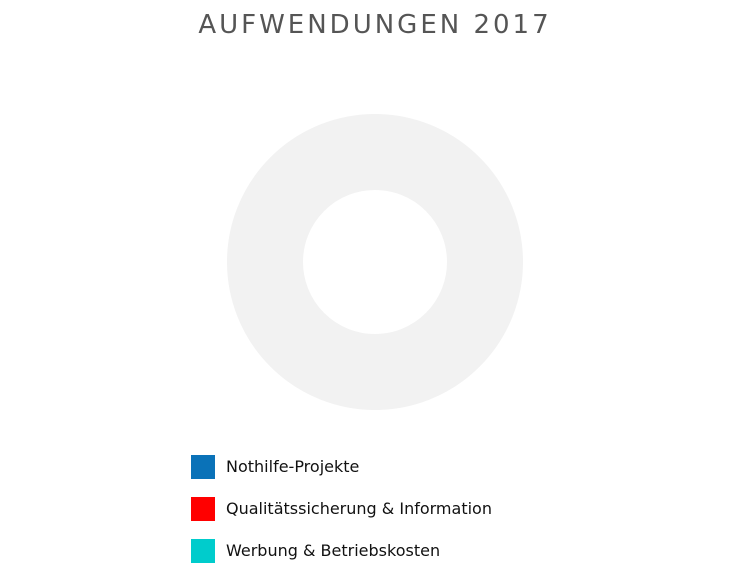  Describe the element at coordinates (203, 508) in the screenshot. I see `legend-swatch-qualitaetssicherung` at that location.